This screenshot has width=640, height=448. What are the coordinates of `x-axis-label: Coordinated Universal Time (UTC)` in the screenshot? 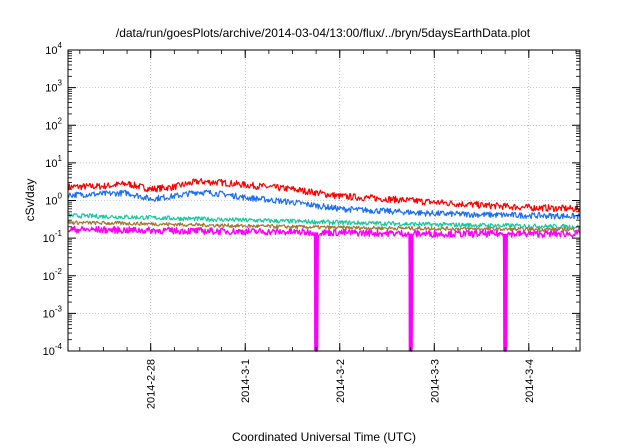 It's located at (324, 437).